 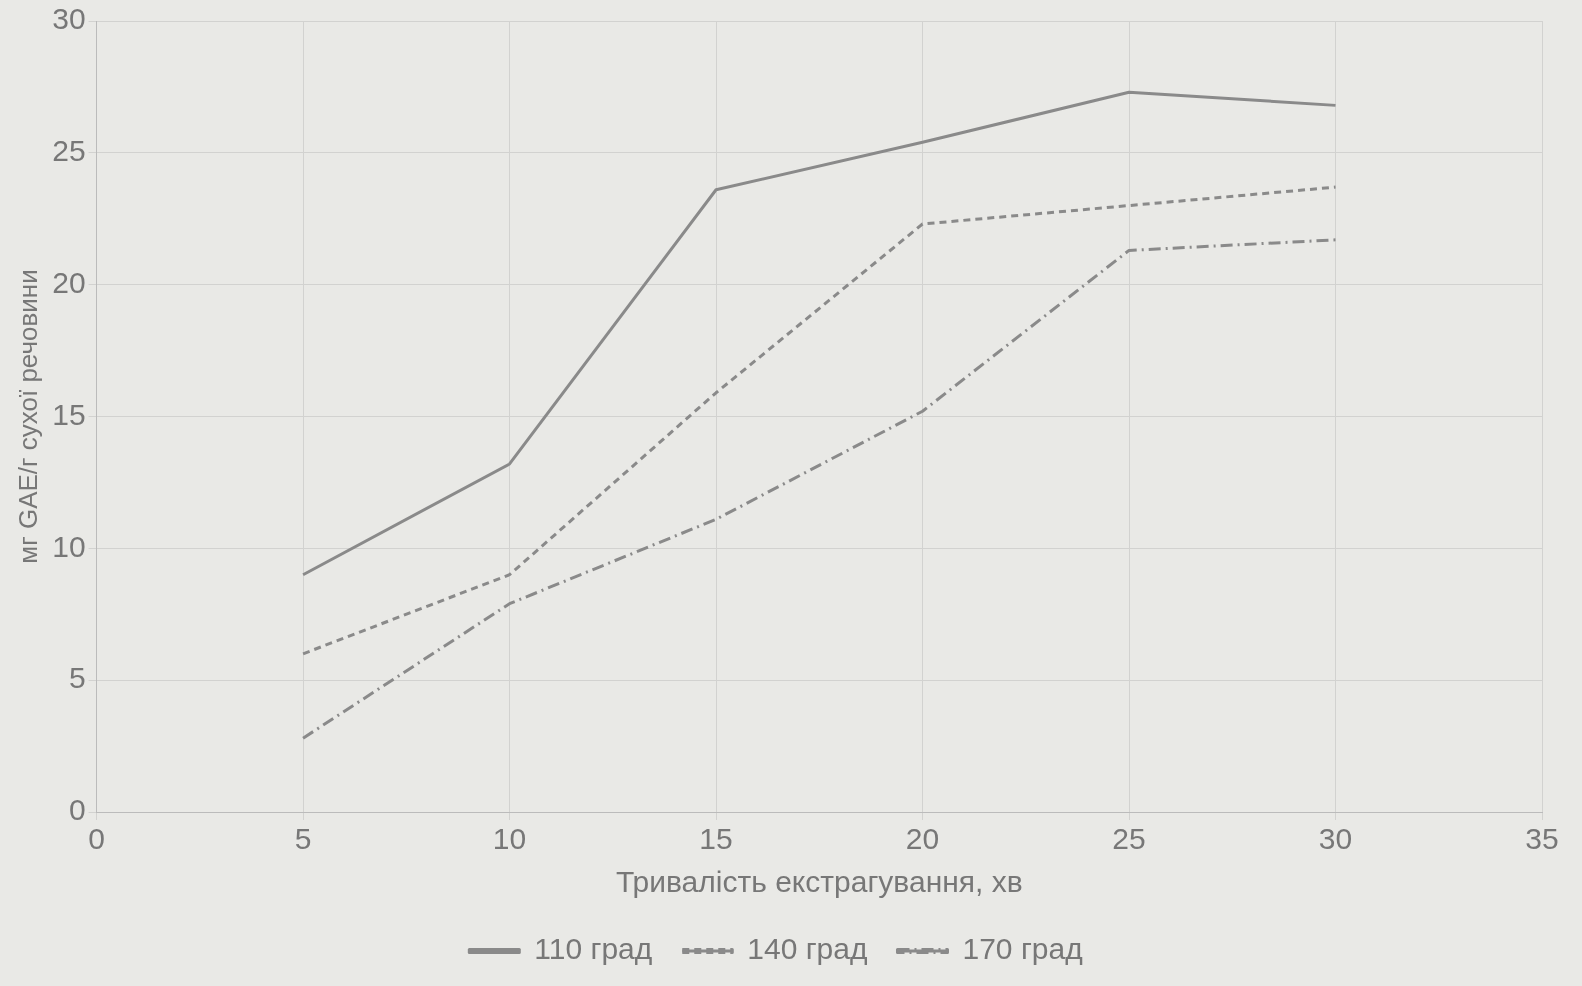 I want to click on y-tick-label: 30, so click(x=69, y=19).